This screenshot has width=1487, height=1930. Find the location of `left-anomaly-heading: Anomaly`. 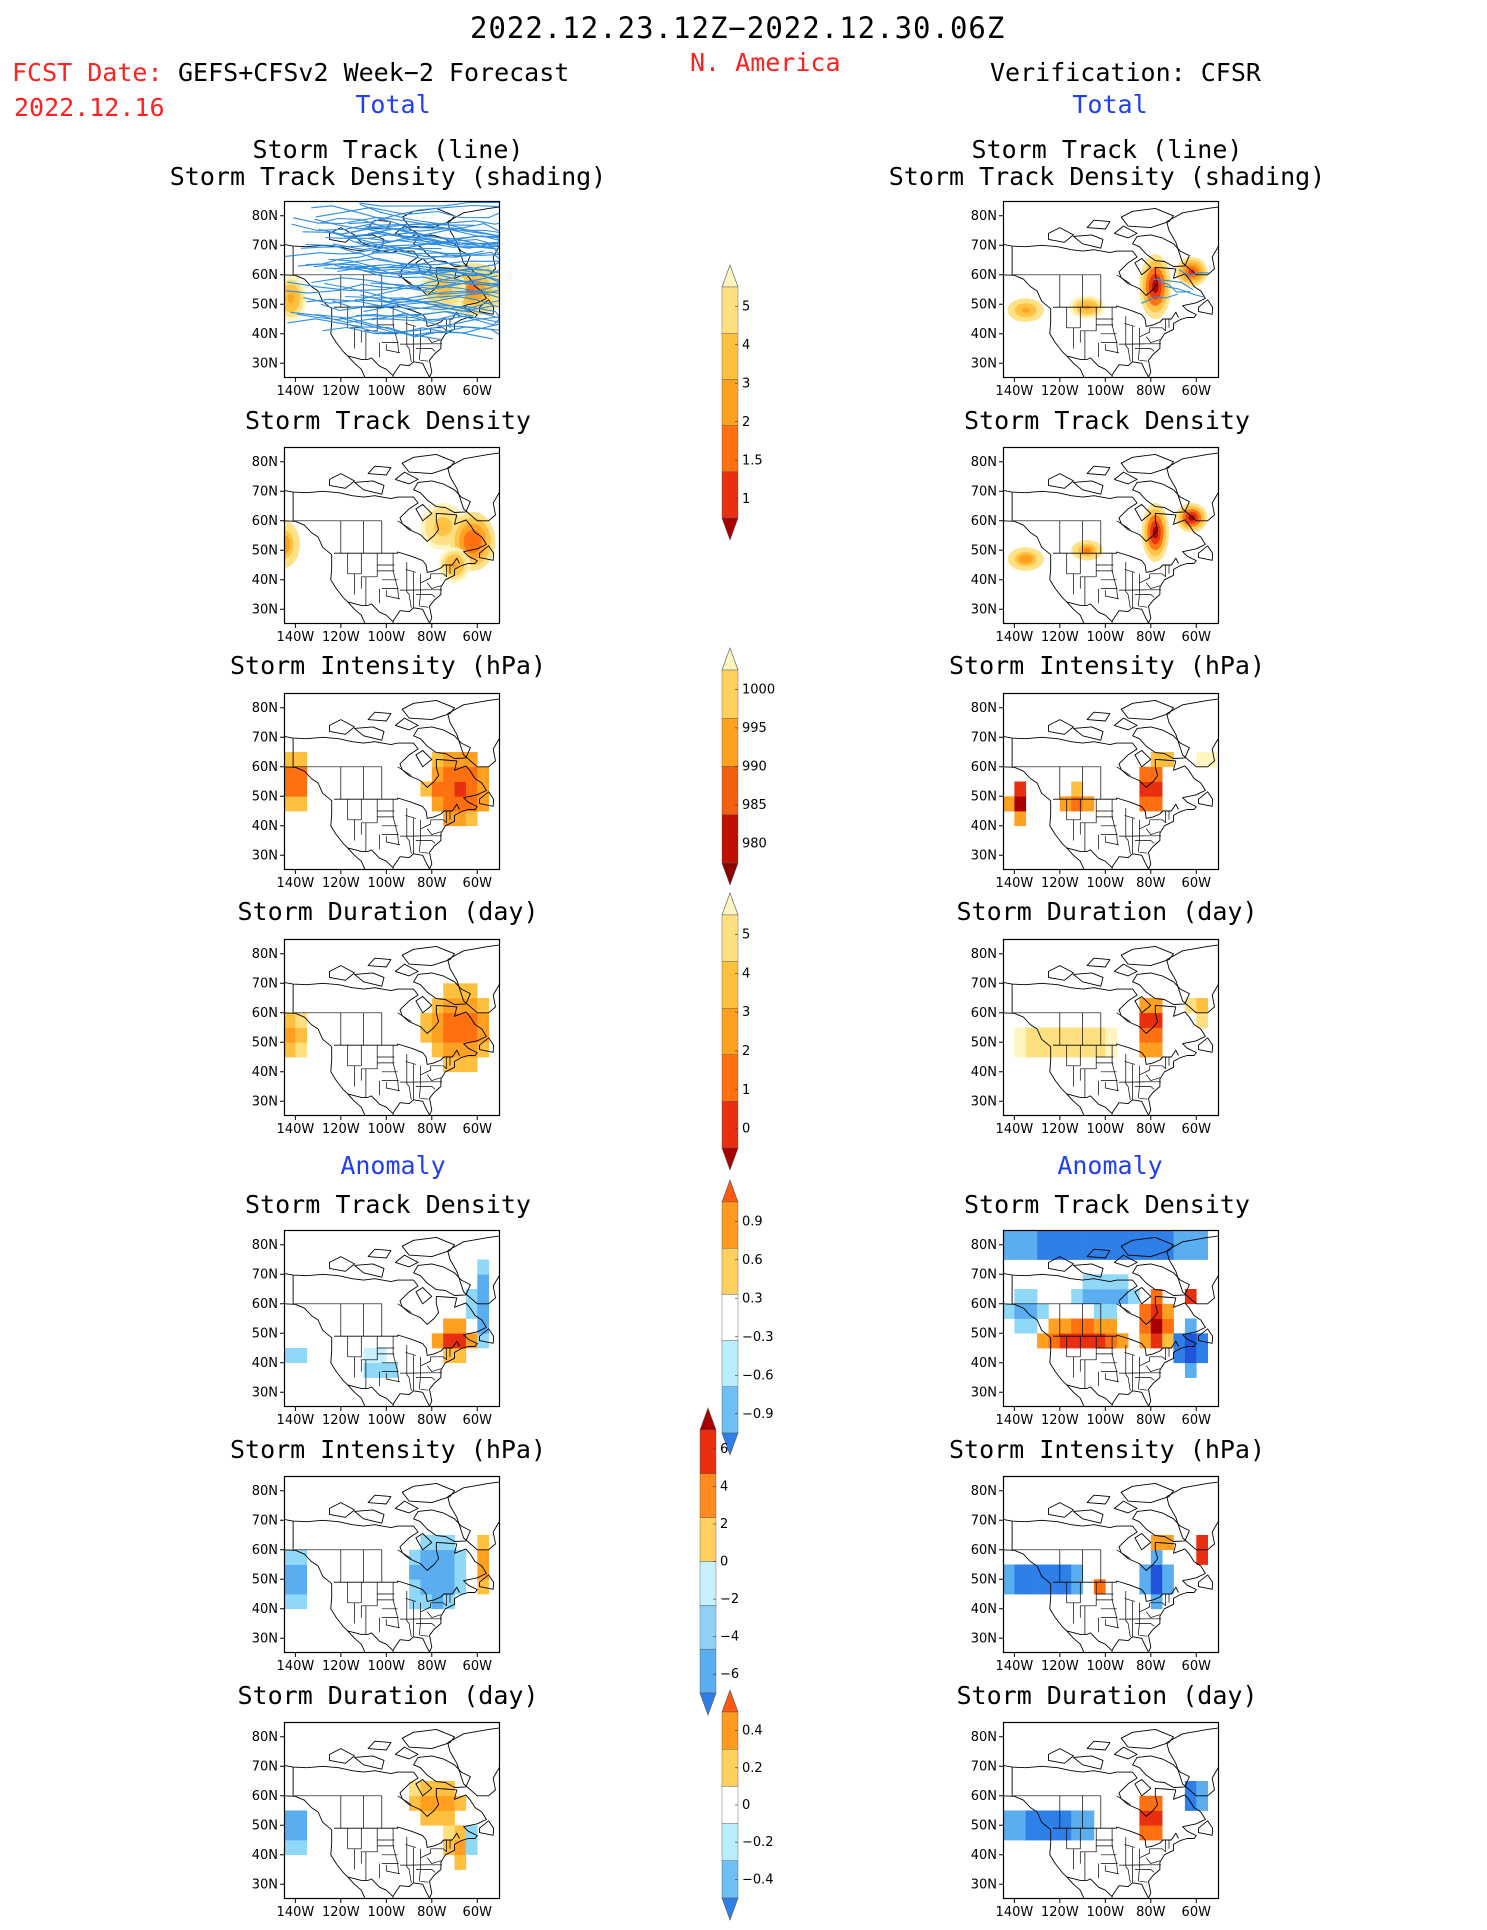

left-anomaly-heading: Anomaly is located at coordinates (393, 1165).